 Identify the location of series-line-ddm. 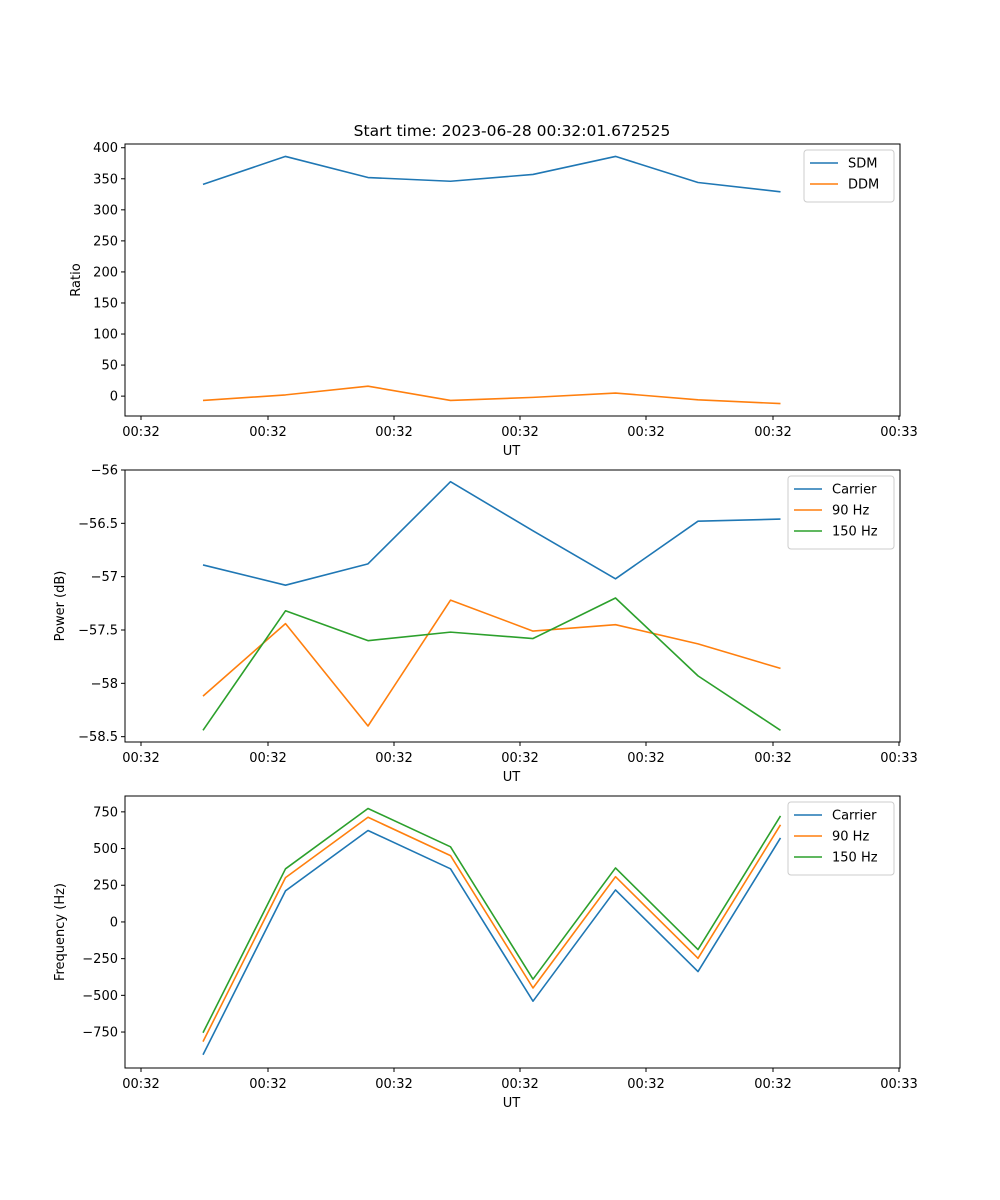
(491, 395).